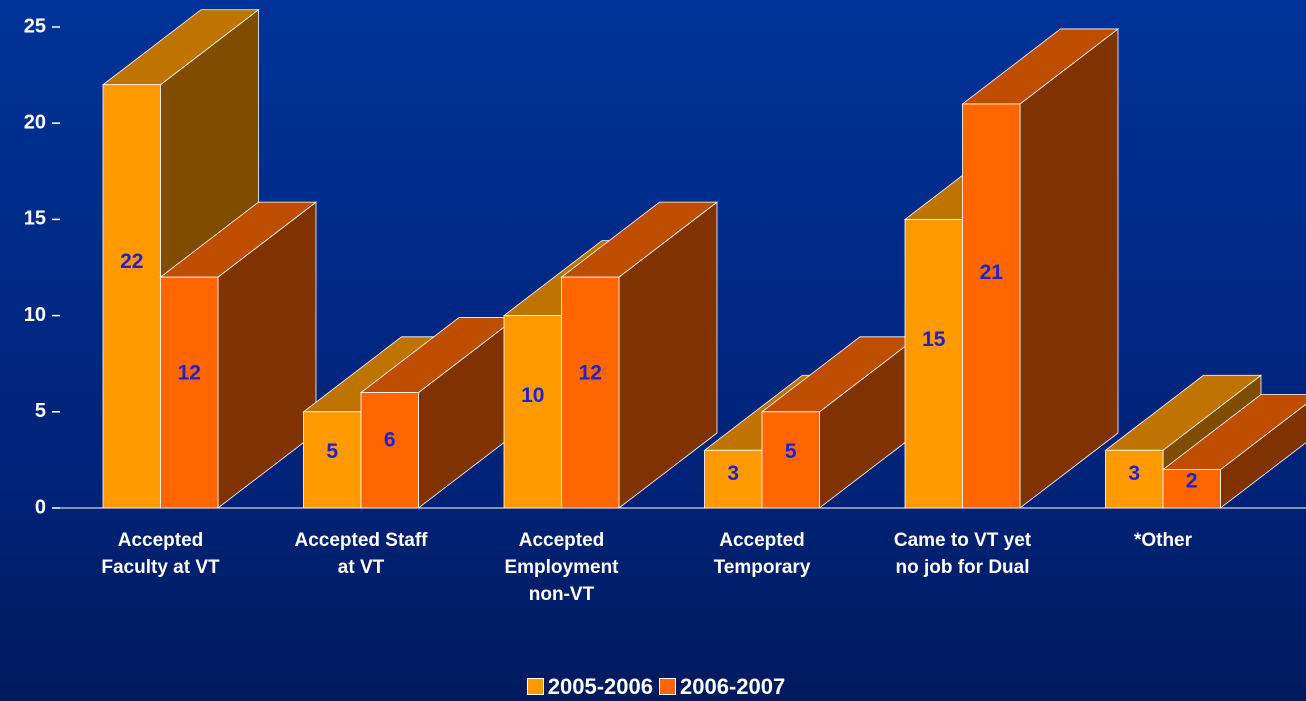 This screenshot has height=701, width=1306. I want to click on x-tick-label: Accepted Staff at VT, so click(361, 554).